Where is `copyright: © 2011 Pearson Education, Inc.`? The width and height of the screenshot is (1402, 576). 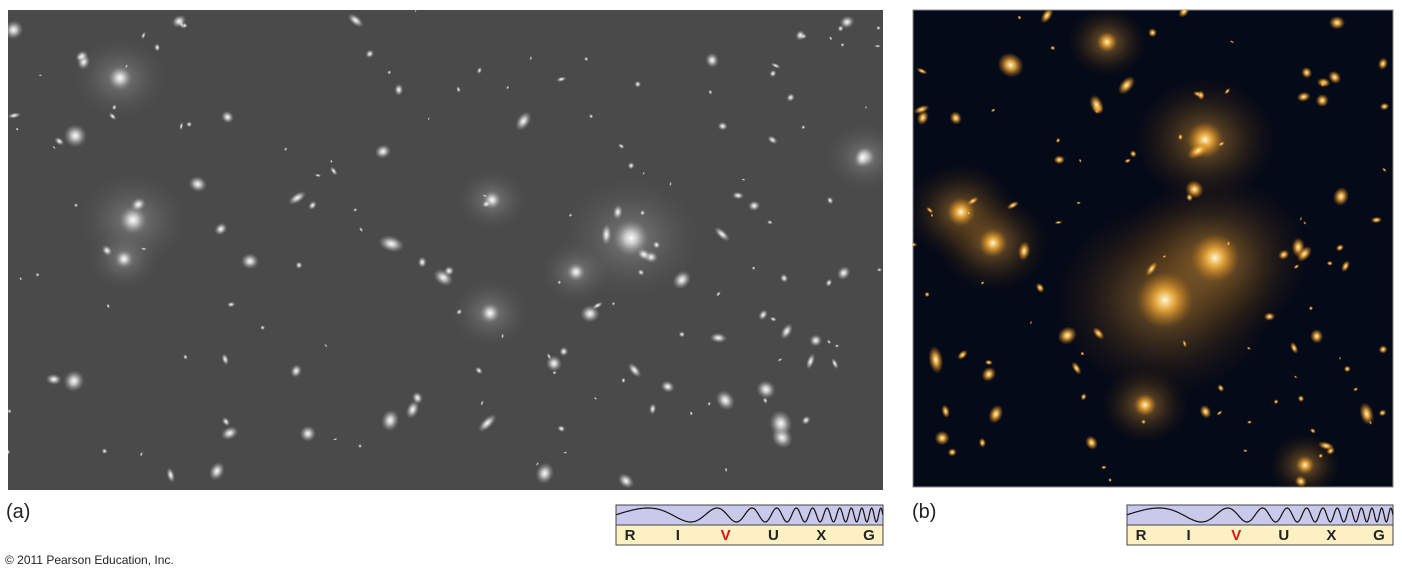 copyright: © 2011 Pearson Education, Inc. is located at coordinates (89, 560).